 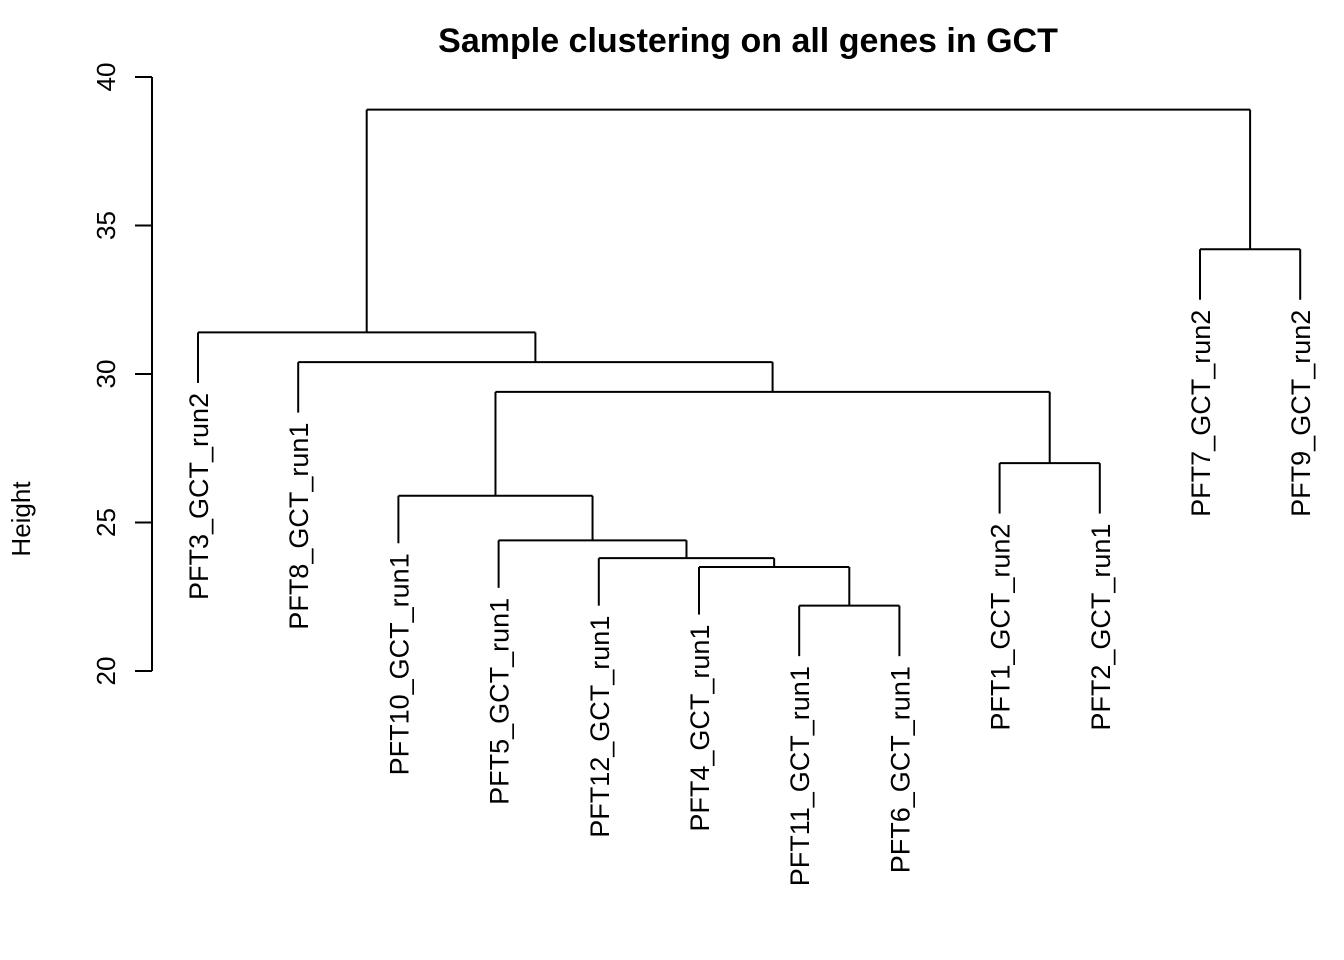 I want to click on y-tick-label: 40, so click(x=106, y=77).